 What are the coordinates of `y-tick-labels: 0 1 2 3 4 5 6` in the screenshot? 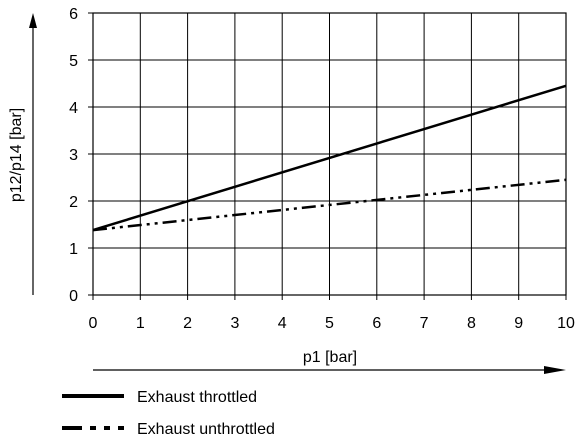 It's located at (73, 155).